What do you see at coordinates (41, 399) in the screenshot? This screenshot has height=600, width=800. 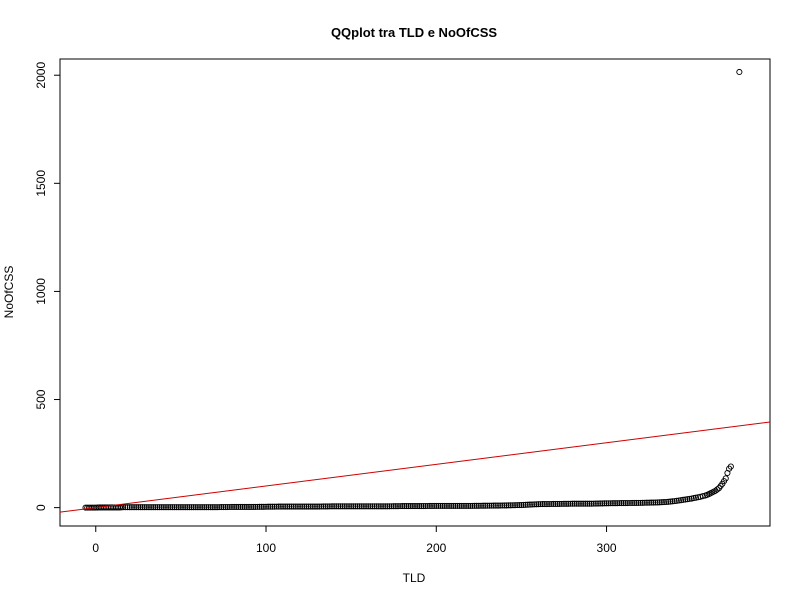 I see `y-tick-label: 500` at bounding box center [41, 399].